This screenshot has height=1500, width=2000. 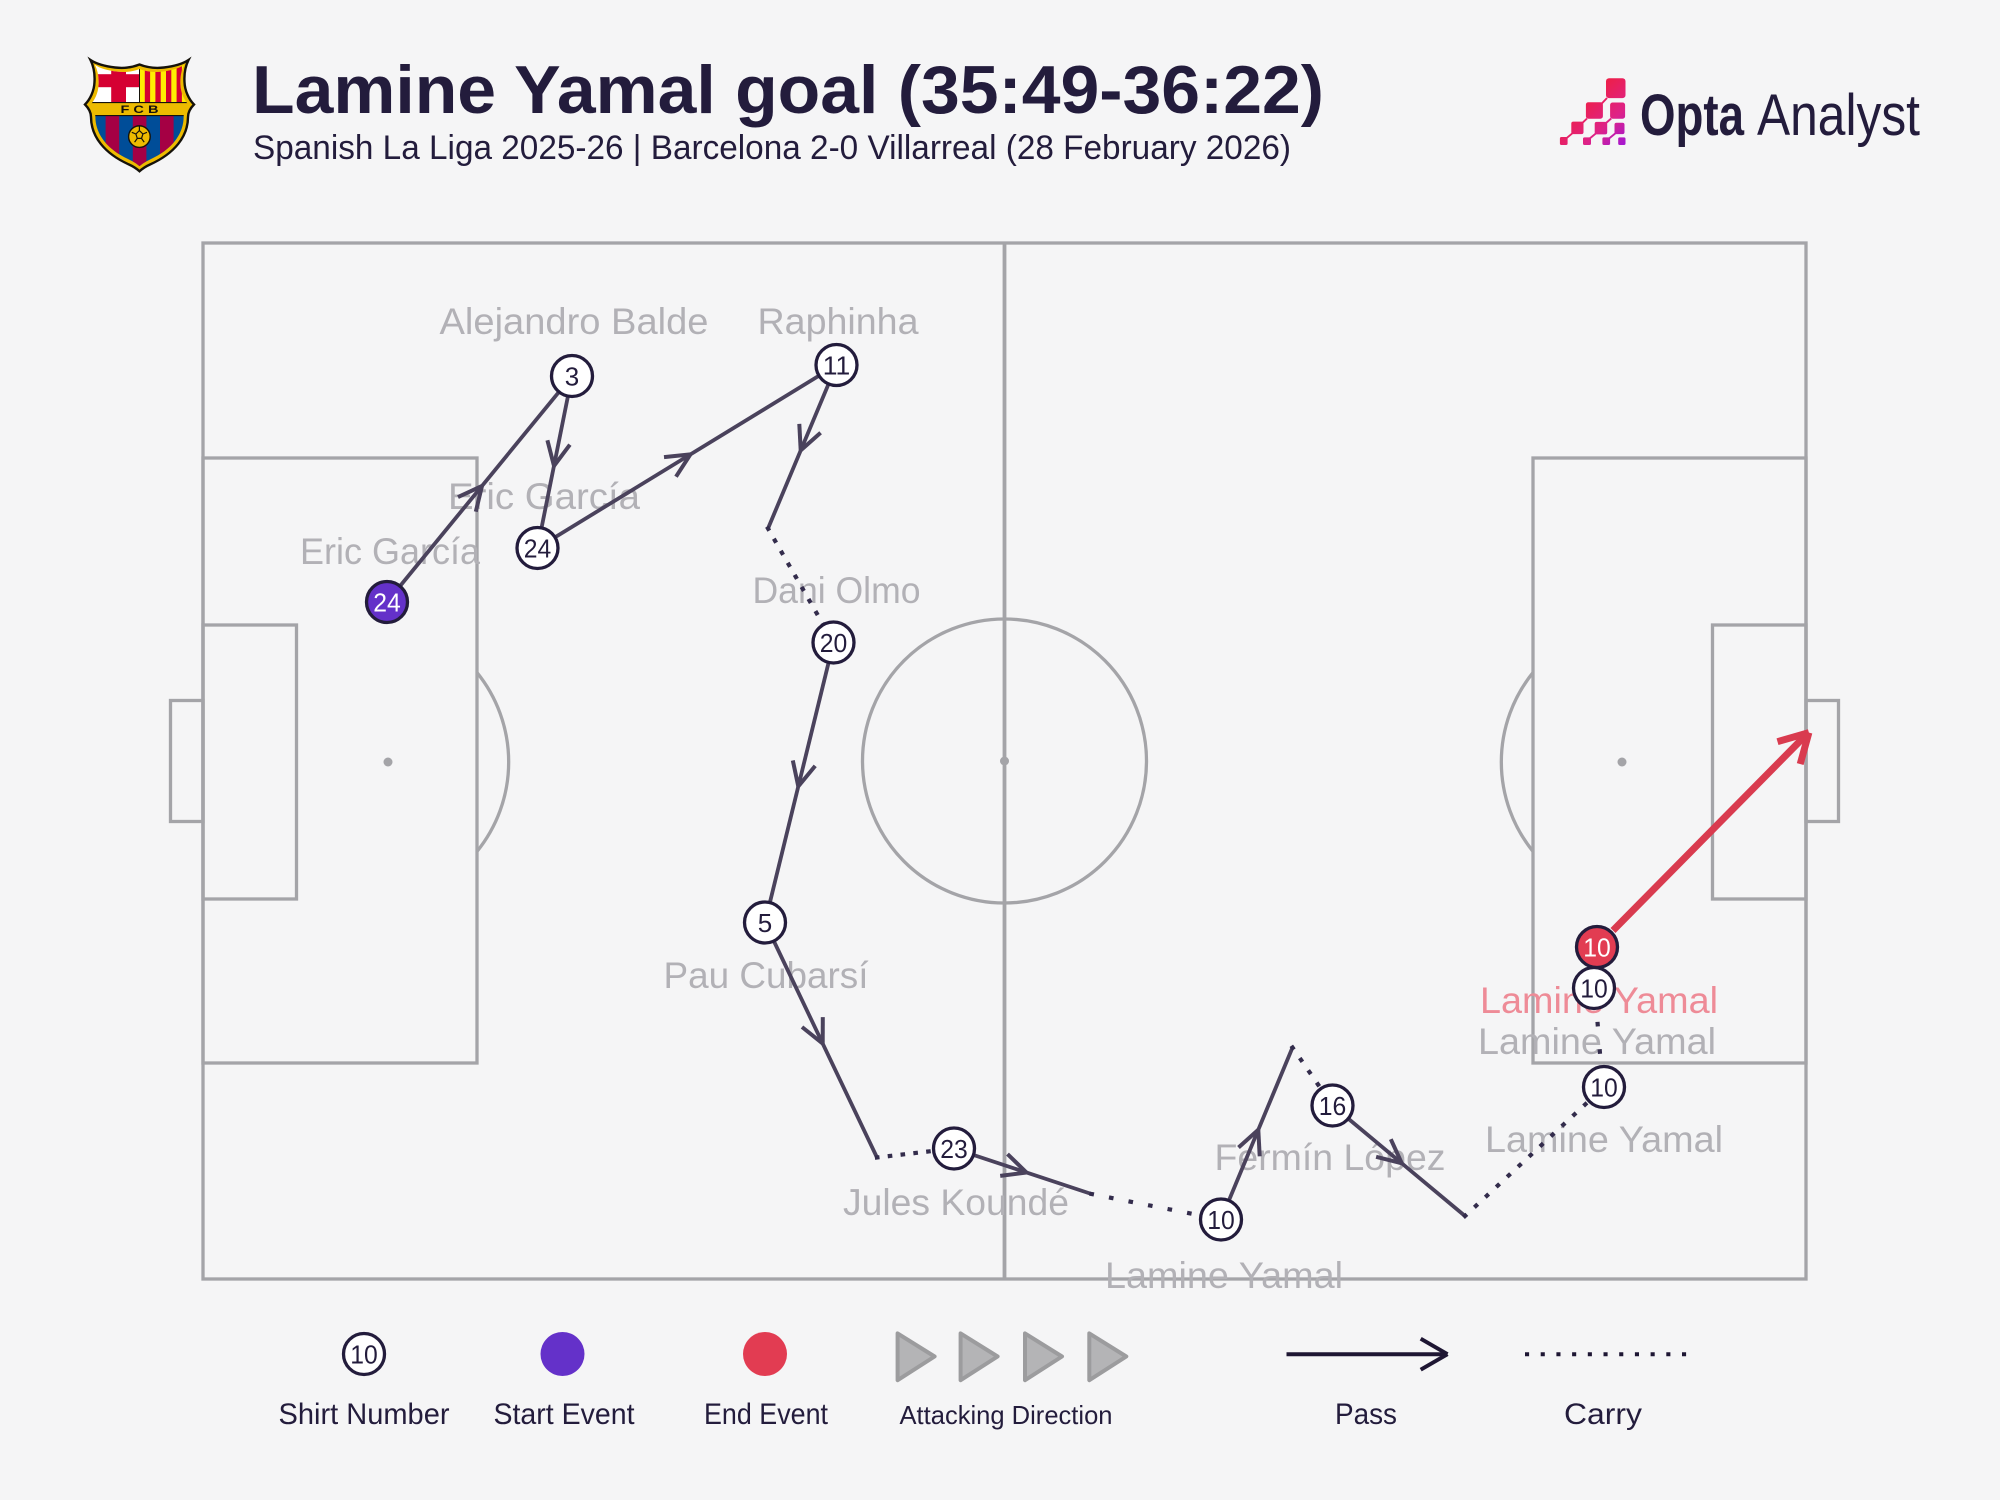 What do you see at coordinates (1366, 1414) in the screenshot?
I see `svg-text: Pass` at bounding box center [1366, 1414].